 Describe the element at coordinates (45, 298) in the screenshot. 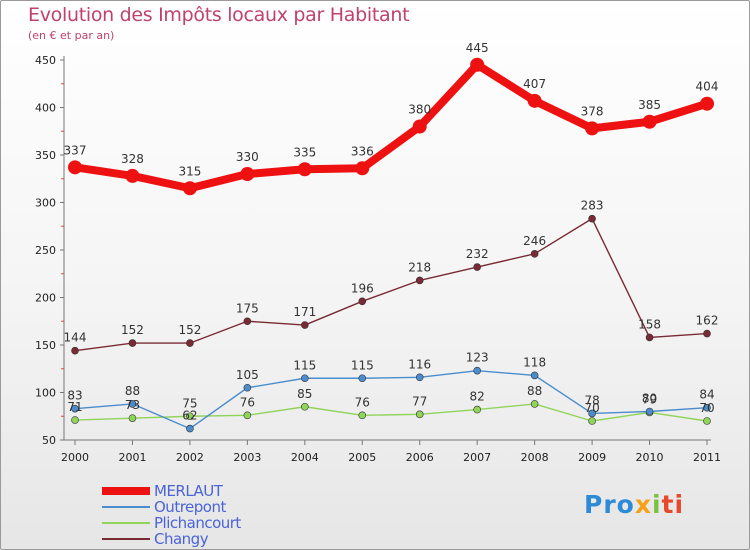

I see `y-tick-label: 200` at that location.